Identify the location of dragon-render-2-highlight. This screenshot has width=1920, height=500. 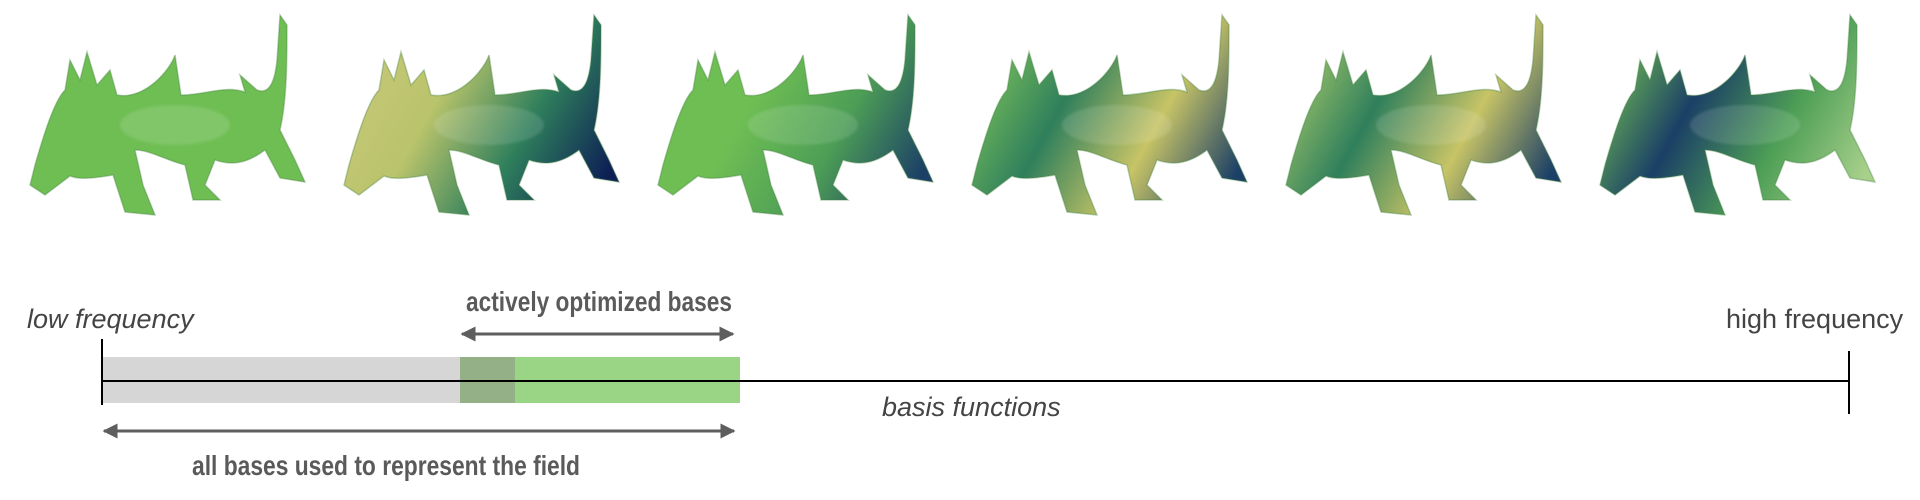
(489, 125).